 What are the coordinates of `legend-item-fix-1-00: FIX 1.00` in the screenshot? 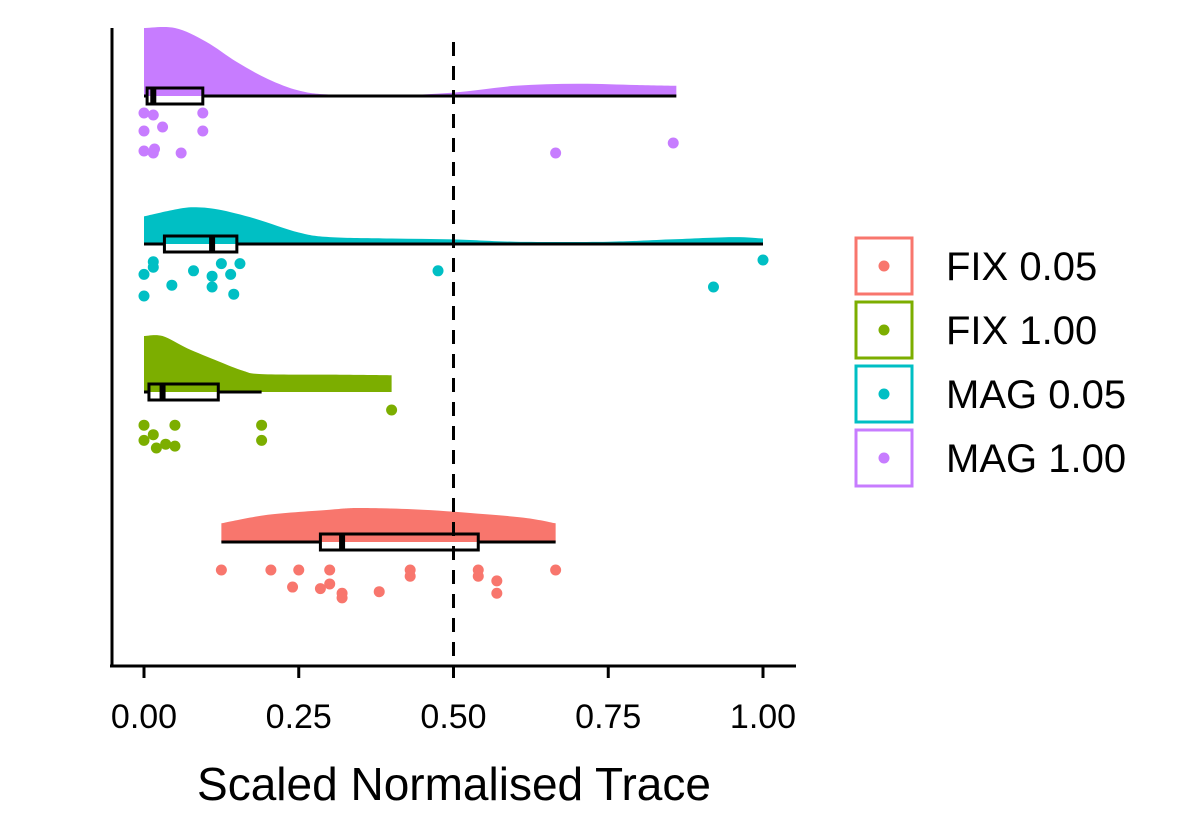 It's located at (975, 330).